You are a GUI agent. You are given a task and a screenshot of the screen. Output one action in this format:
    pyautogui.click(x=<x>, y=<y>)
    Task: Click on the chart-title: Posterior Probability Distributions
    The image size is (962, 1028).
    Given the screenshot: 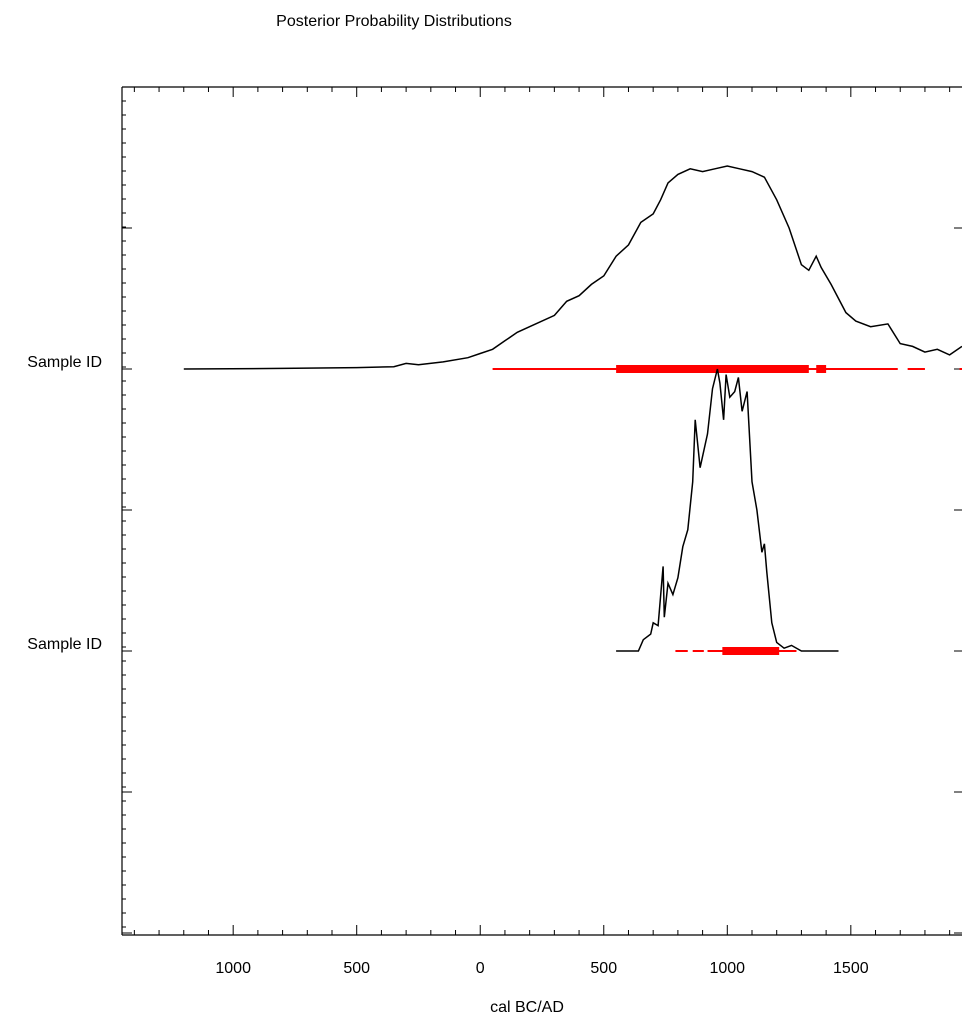 What is the action you would take?
    pyautogui.click(x=394, y=21)
    